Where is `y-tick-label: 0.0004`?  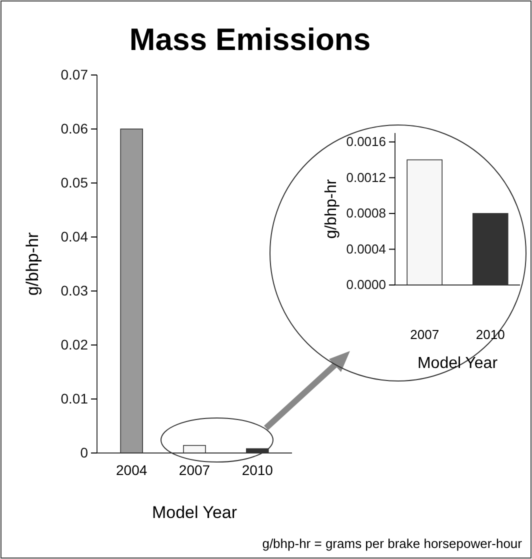 y-tick-label: 0.0004 is located at coordinates (366, 248).